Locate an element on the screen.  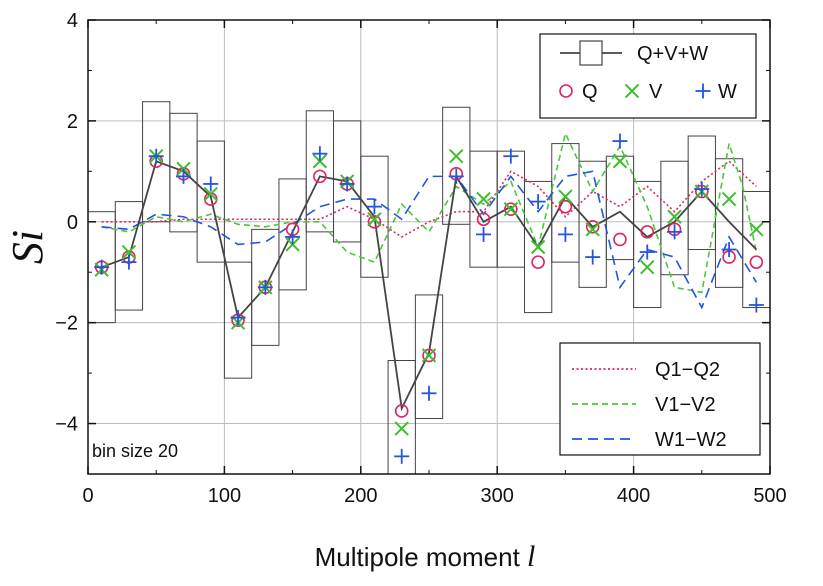
legend-top-box is located at coordinates (648, 76).